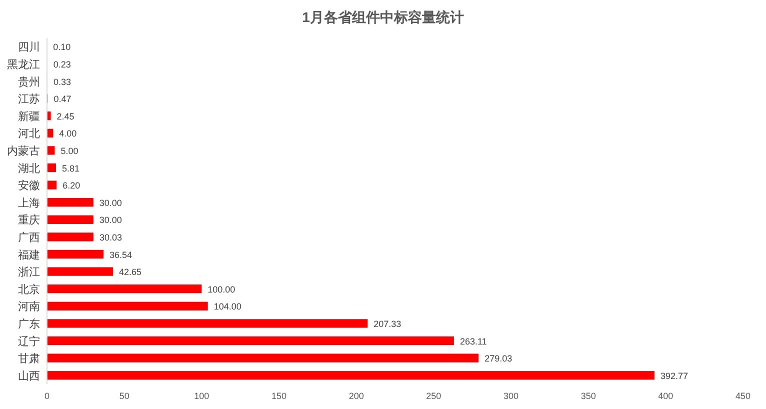 Image resolution: width=766 pixels, height=409 pixels. Describe the element at coordinates (498, 359) in the screenshot. I see `data-label: 279.03` at that location.